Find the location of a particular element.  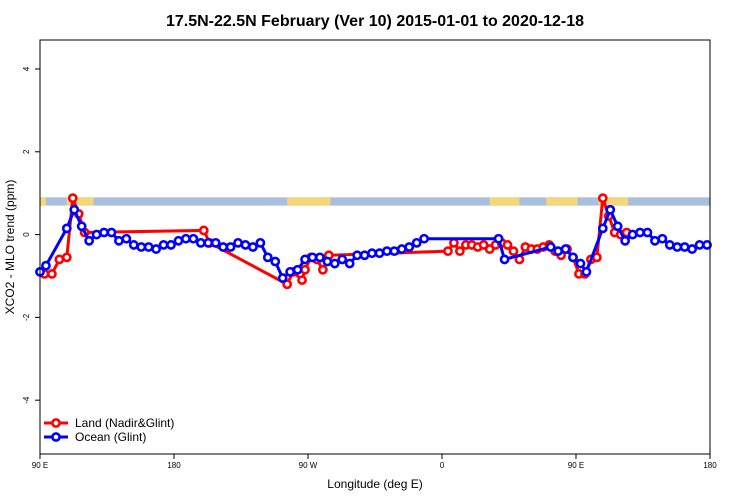

y-tick-label: -2 is located at coordinates (26, 317).